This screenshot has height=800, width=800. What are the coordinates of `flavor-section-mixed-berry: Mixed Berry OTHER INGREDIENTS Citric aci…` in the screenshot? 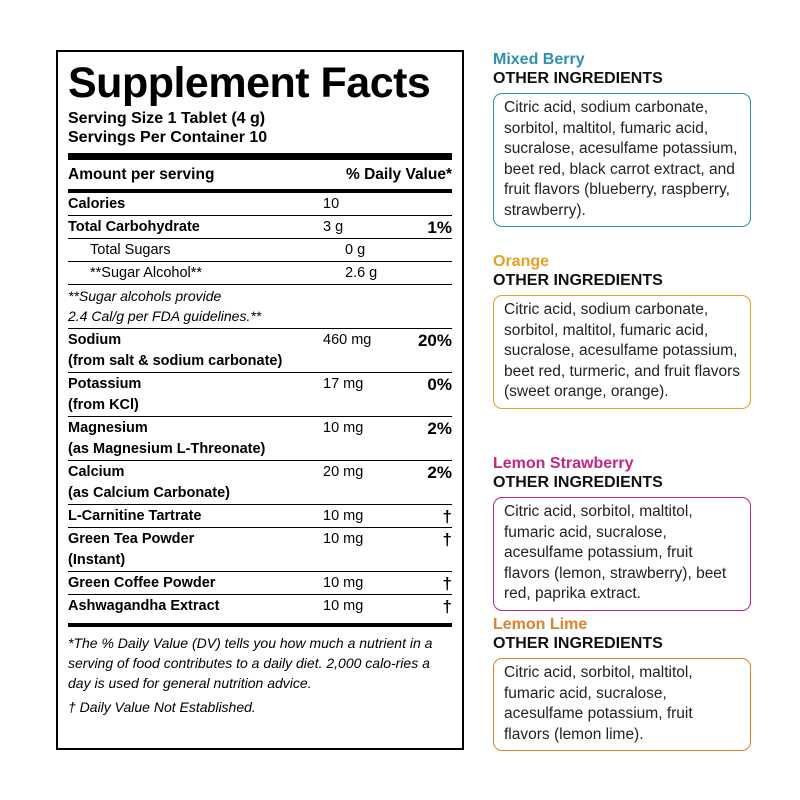 It's located at (622, 138).